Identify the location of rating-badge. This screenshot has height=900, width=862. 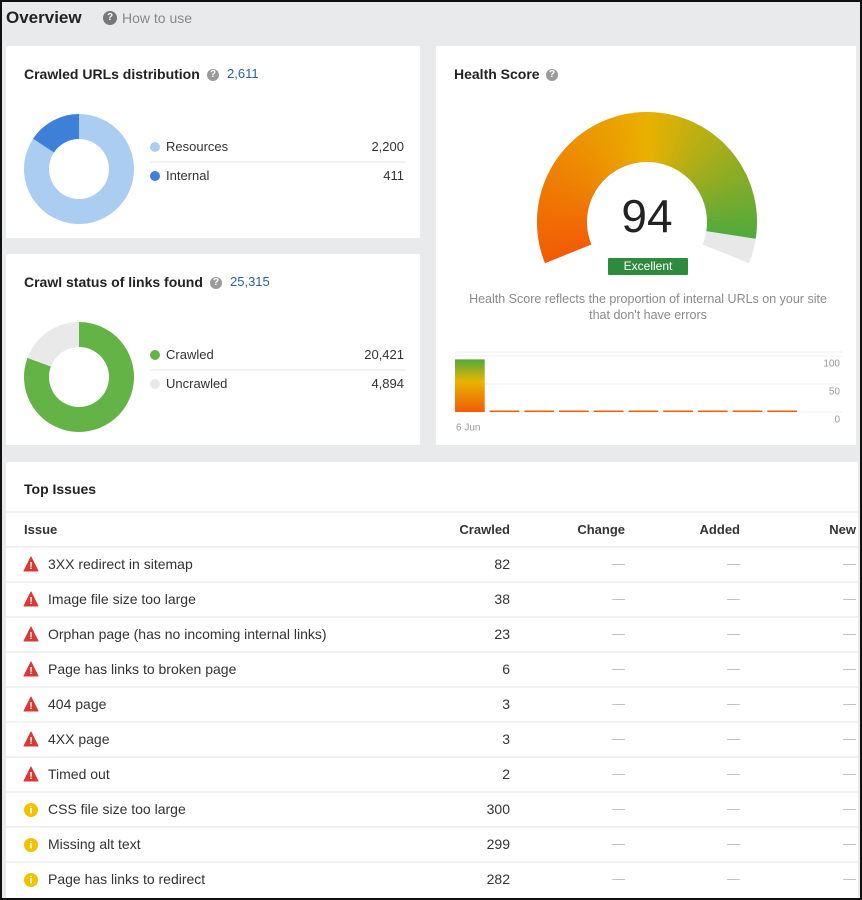
(648, 266).